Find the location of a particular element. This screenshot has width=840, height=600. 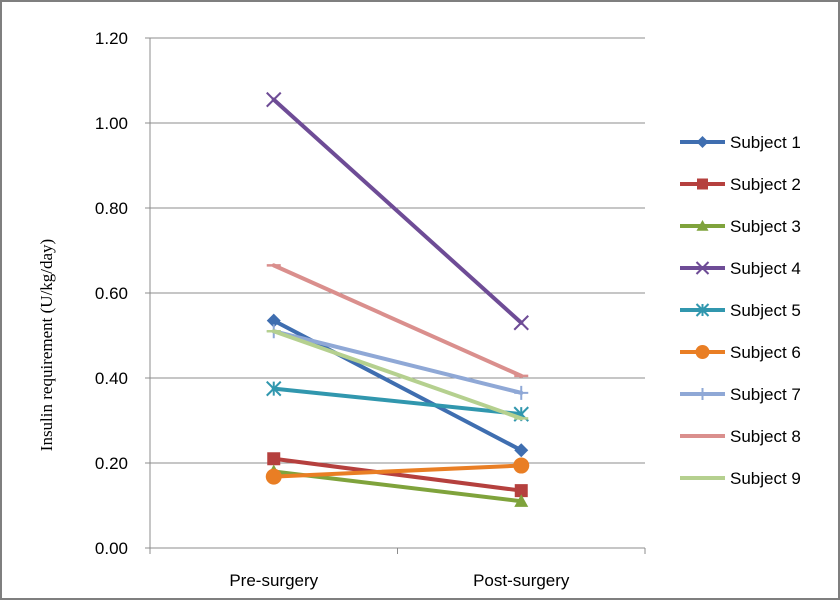

legend-item: Subject 6 is located at coordinates (740, 352).